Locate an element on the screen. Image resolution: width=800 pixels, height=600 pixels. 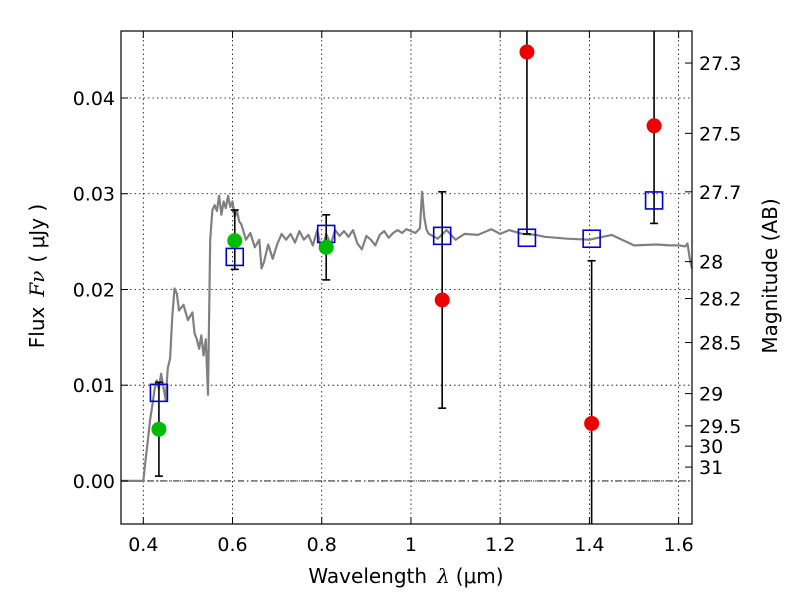
magnitude-tick-label: 29.5 is located at coordinates (720, 427).